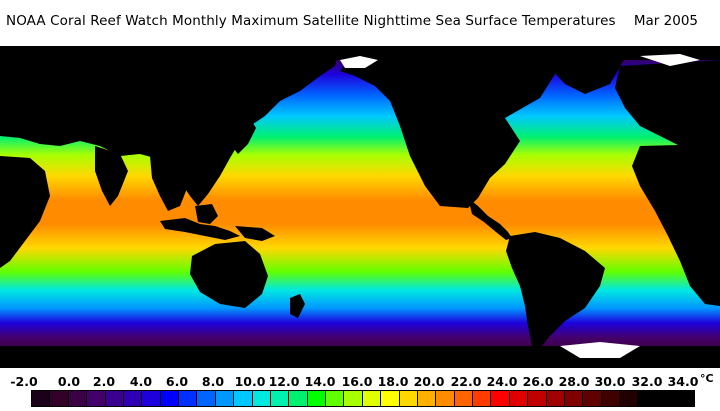 Image resolution: width=720 pixels, height=411 pixels. What do you see at coordinates (707, 378) in the screenshot?
I see `legend-unit: °C` at bounding box center [707, 378].